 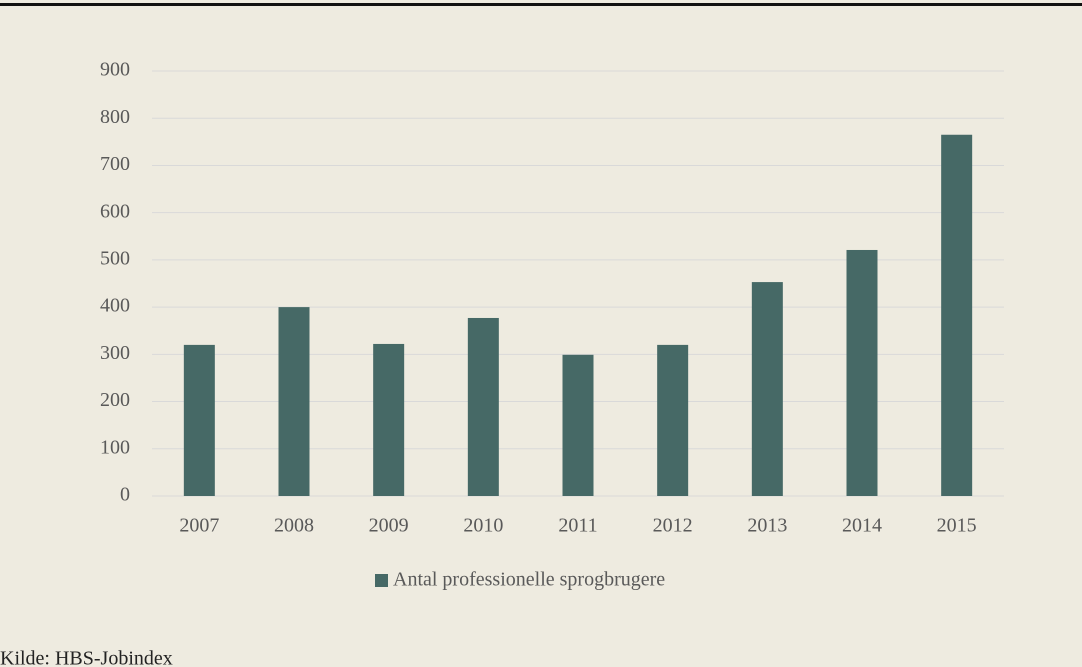 What do you see at coordinates (673, 526) in the screenshot?
I see `x-tick-label: 2012` at bounding box center [673, 526].